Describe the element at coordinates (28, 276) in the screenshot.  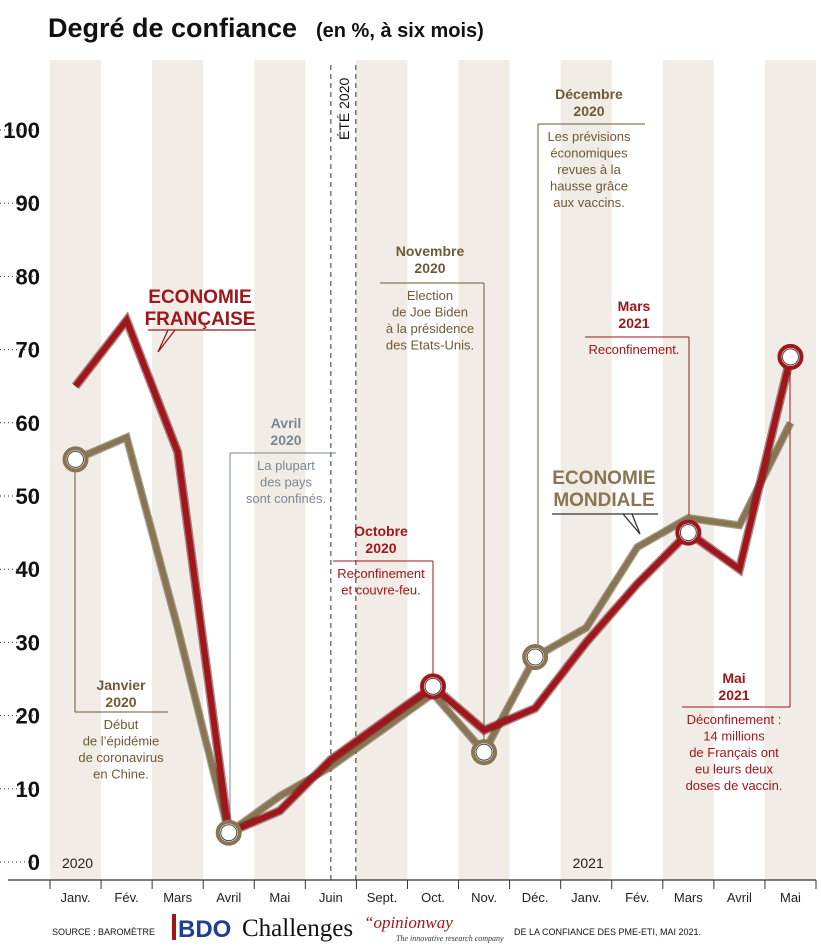
I see `y-tick-label: 80` at that location.